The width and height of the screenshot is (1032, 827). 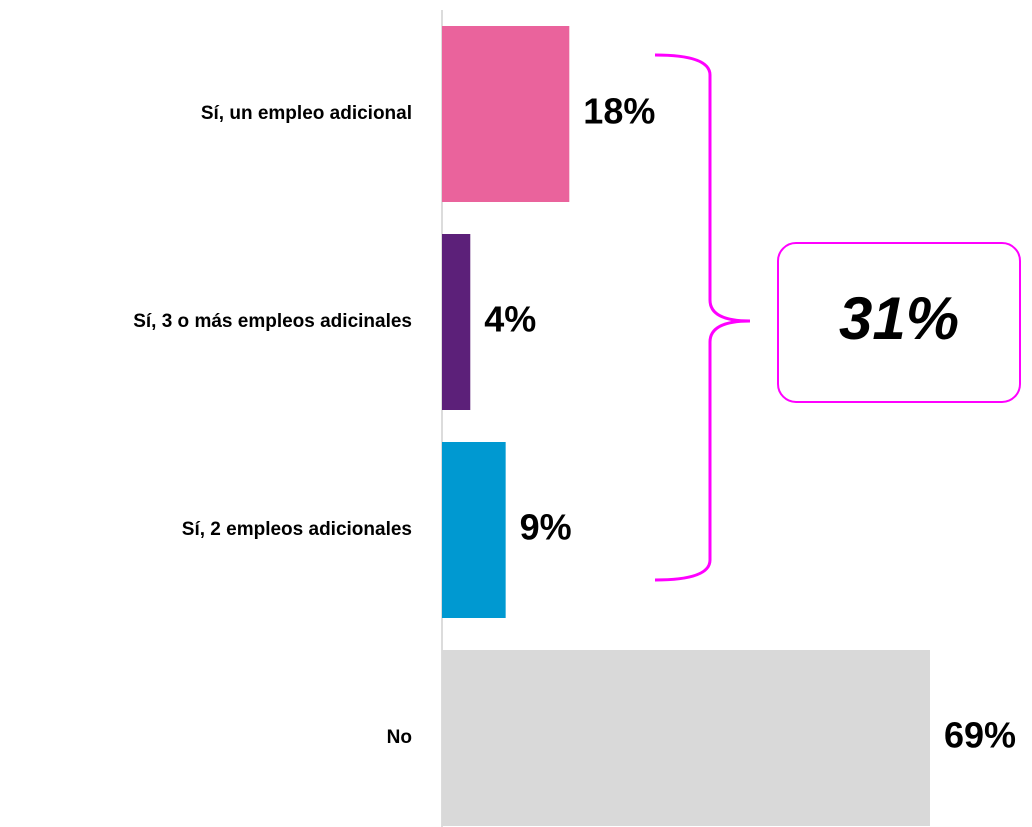 I want to click on category-label: Sí, 3 o más empleos adicinales, so click(x=272, y=321).